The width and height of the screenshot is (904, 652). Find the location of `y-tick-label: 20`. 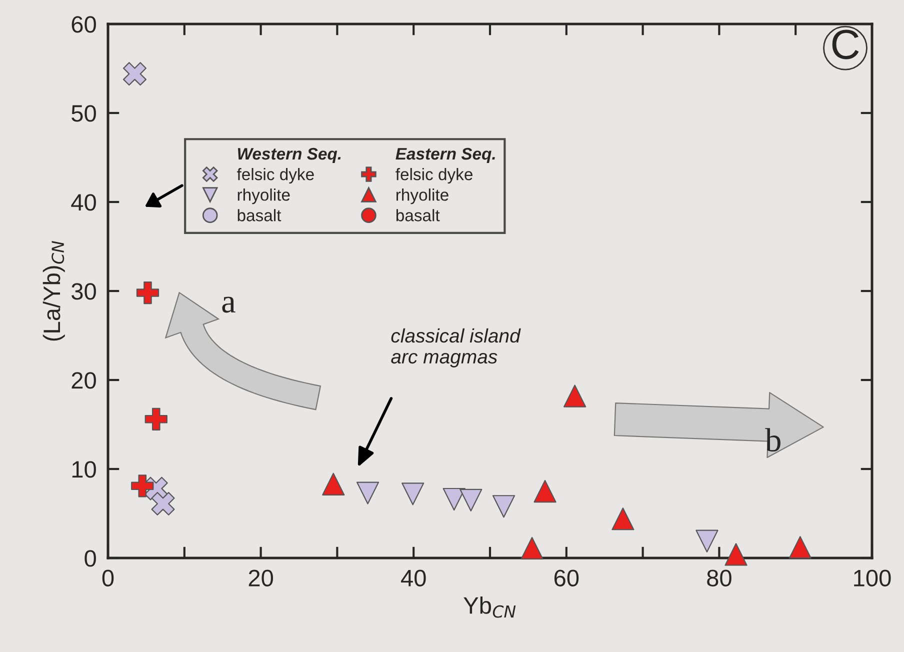

y-tick-label: 20 is located at coordinates (84, 380).